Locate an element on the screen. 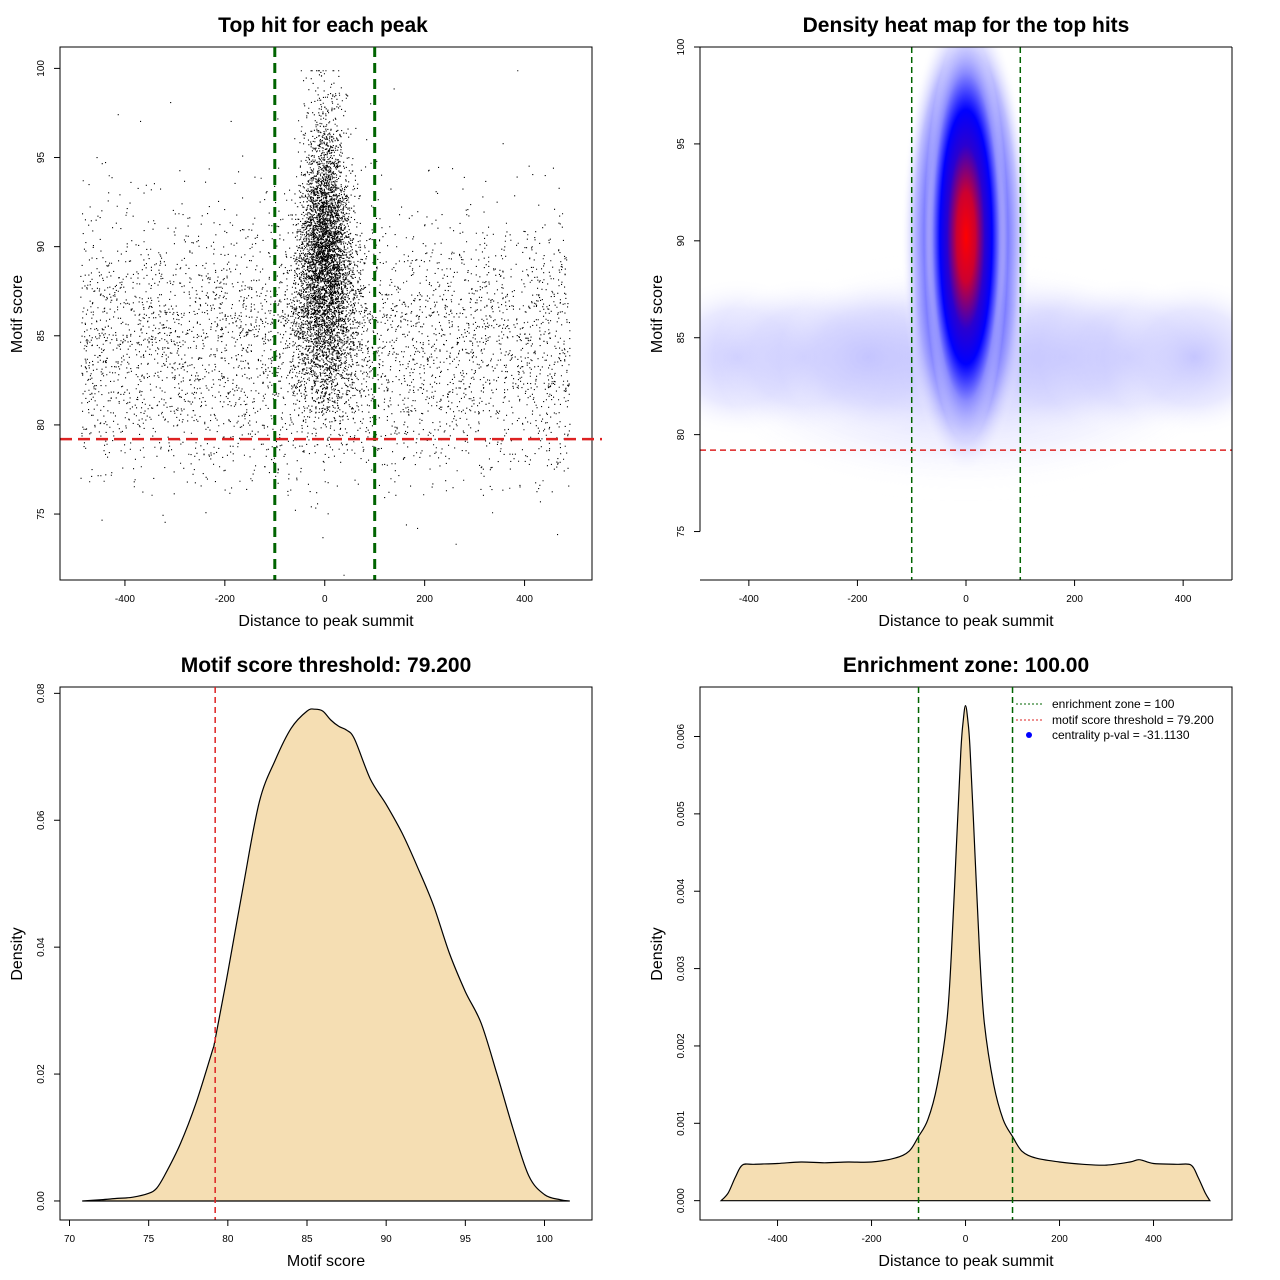 This screenshot has height=1280, width=1280. y-tick-label: 0.000 is located at coordinates (681, 1200).